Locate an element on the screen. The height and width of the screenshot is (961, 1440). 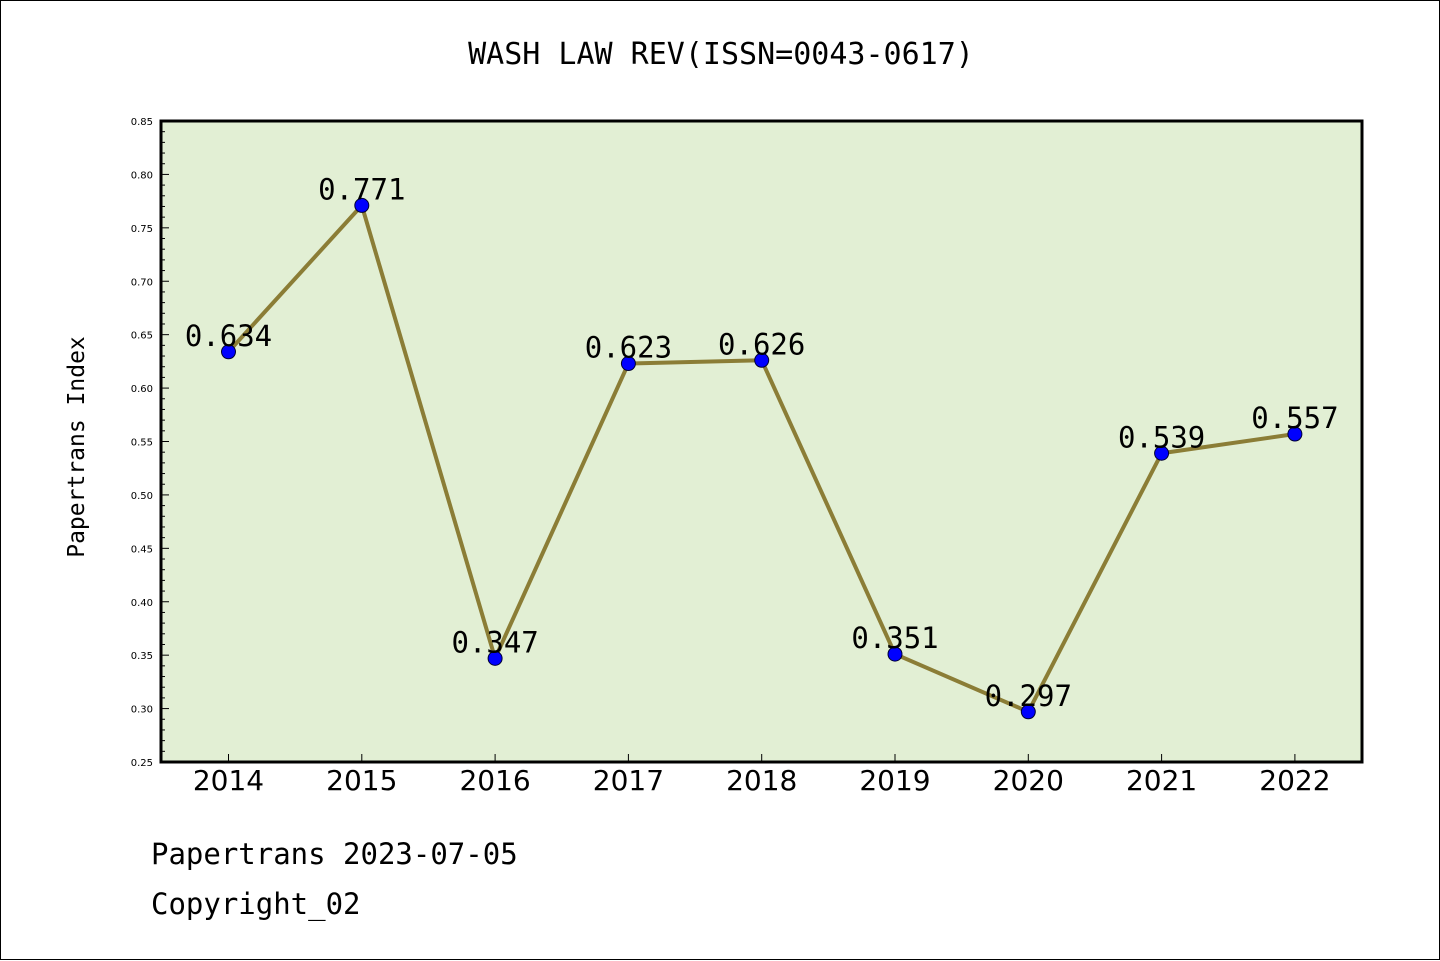
x-tick-label: 2019 is located at coordinates (894, 780).